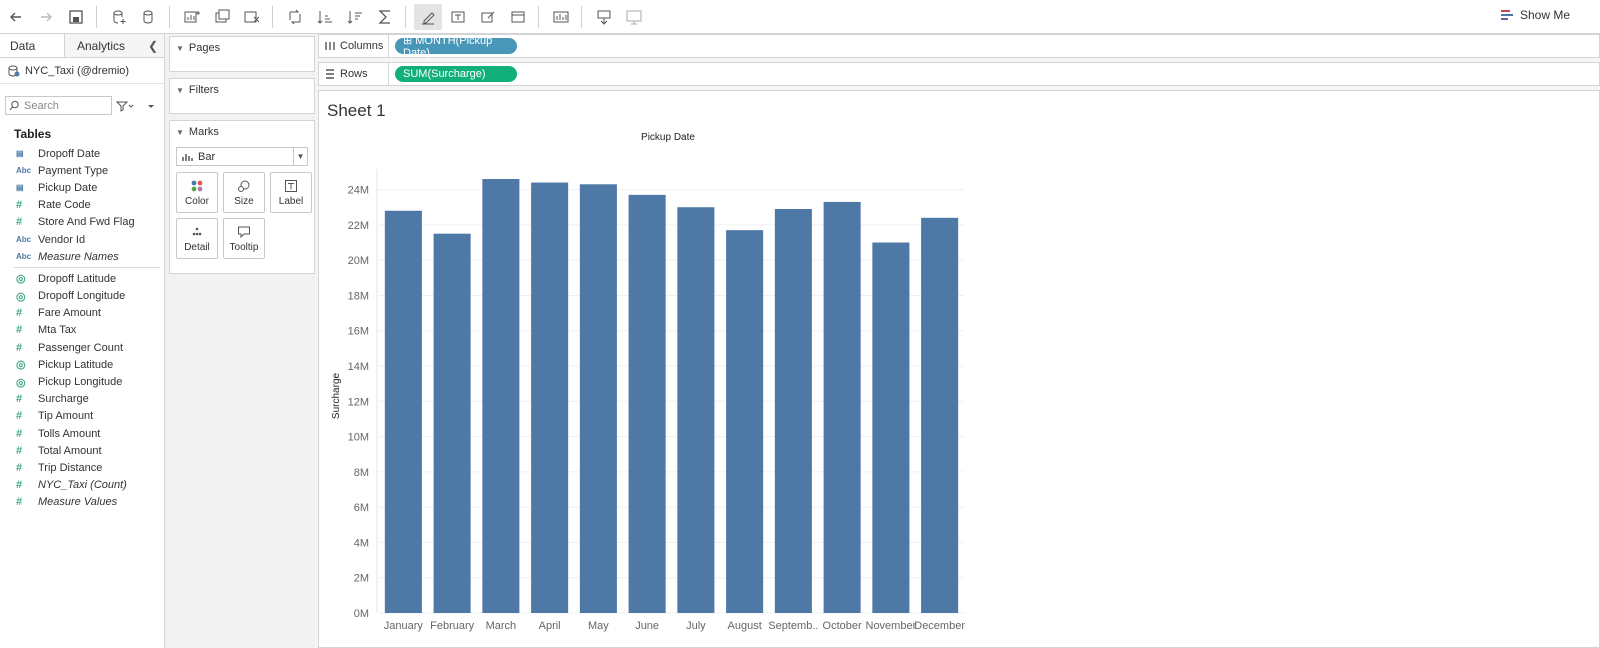  I want to click on fix-axes-icon, so click(518, 17).